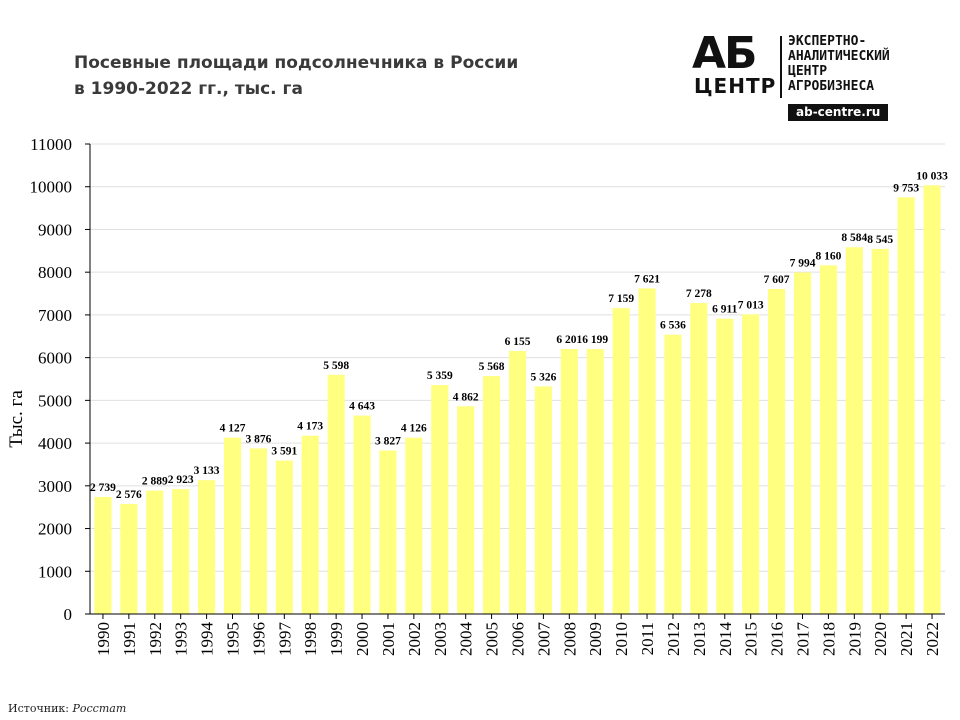 This screenshot has height=720, width=960. I want to click on x-tick-label: 2001, so click(388, 639).